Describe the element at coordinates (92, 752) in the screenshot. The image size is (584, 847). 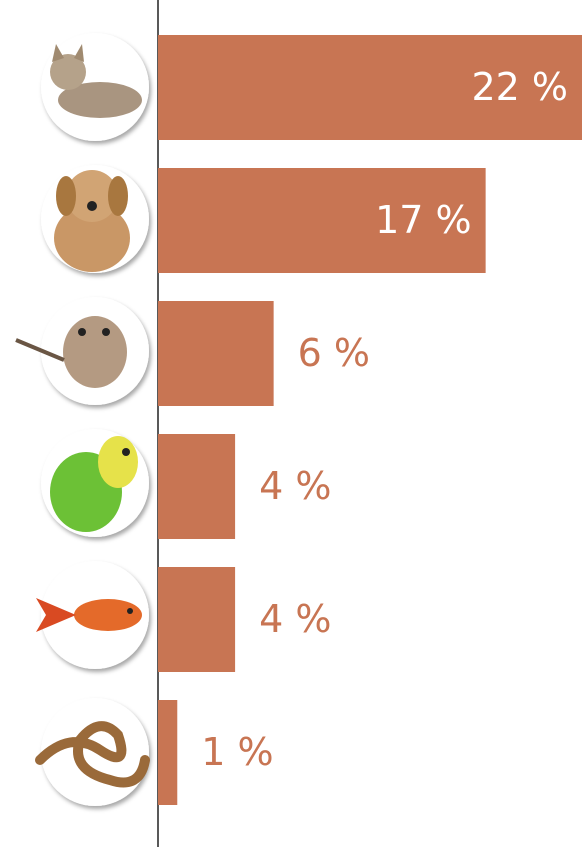
I see `snake-icon` at that location.